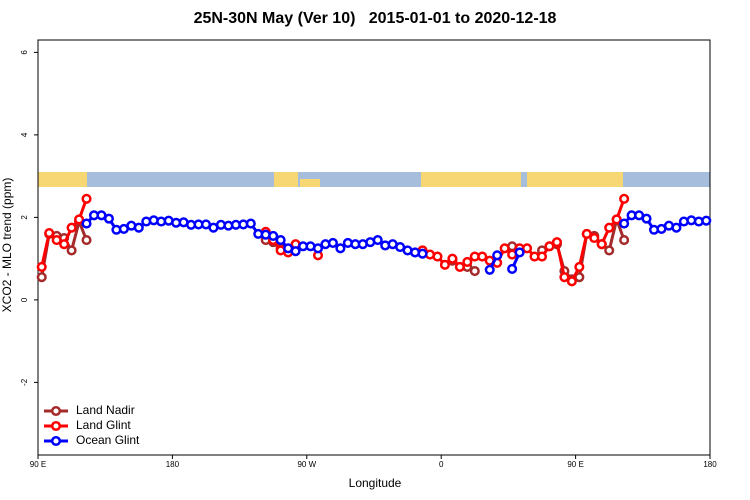  Describe the element at coordinates (396, 242) in the screenshot. I see `series-line` at that location.